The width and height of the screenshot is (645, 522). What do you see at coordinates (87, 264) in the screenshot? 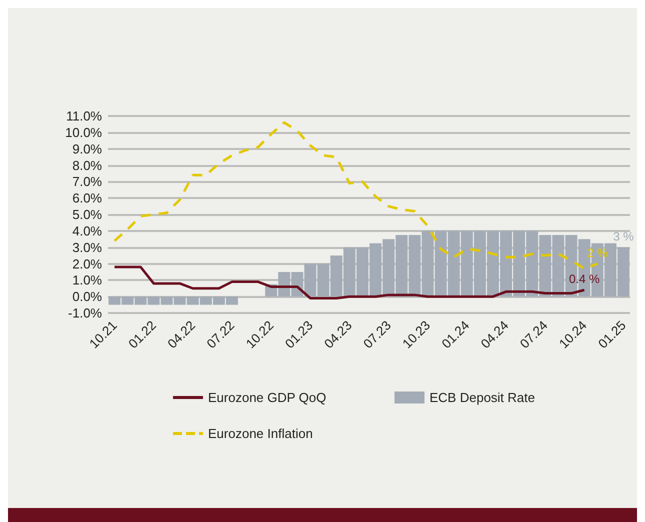
I see `y-tick-label: 2.0%` at bounding box center [87, 264].